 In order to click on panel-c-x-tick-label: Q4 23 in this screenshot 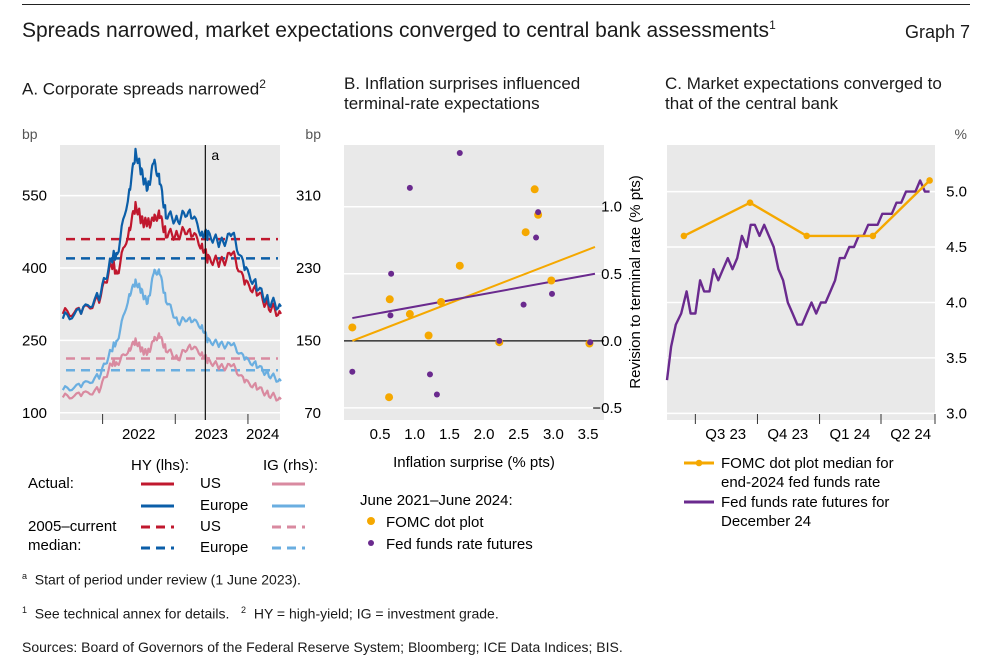, I will do `click(787, 434)`.